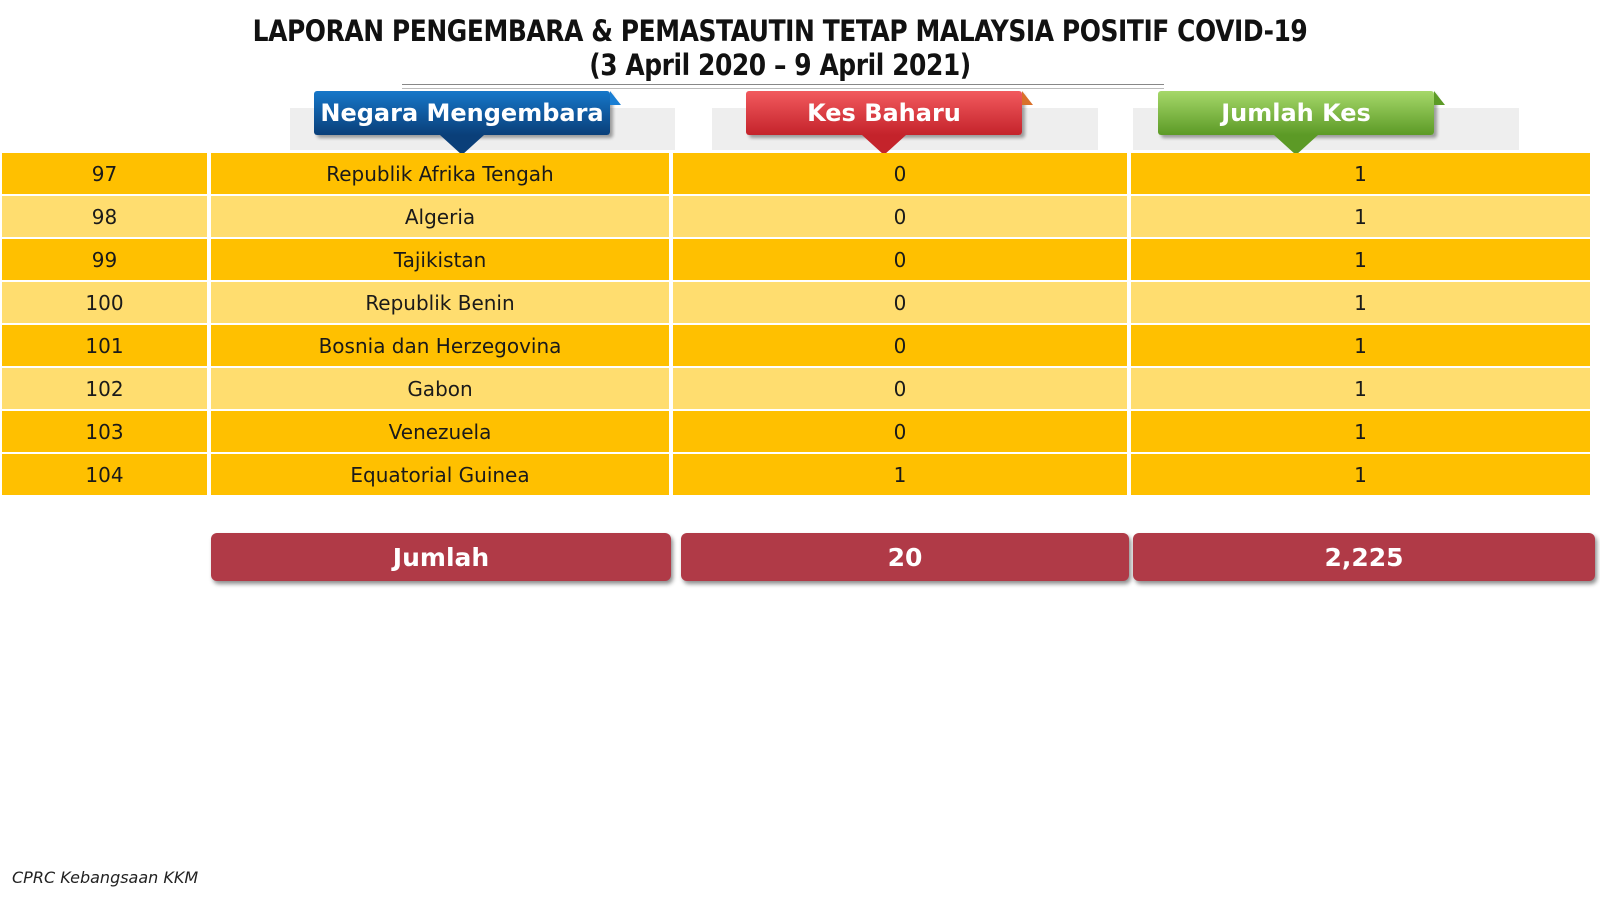  I want to click on new-cases-value: 1, so click(900, 474).